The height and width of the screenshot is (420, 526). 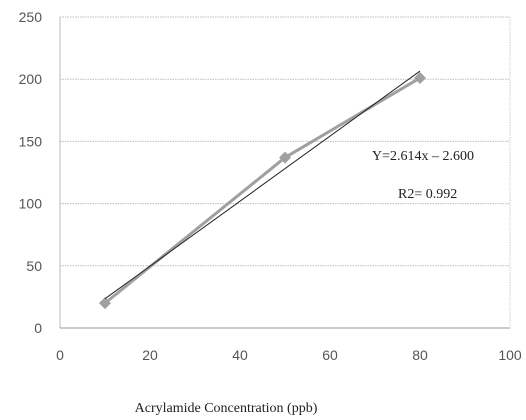 I want to click on x-tick-label-0: 0, so click(x=60, y=355).